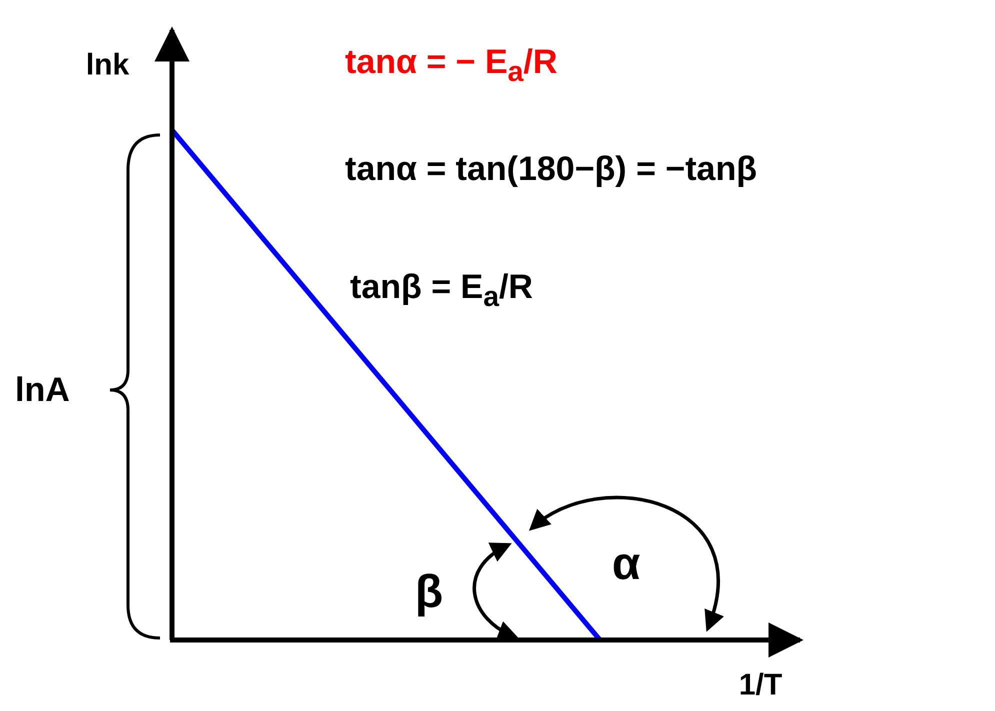 Image resolution: width=995 pixels, height=711 pixels. Describe the element at coordinates (441, 290) in the screenshot. I see `annotation: tanβ = E$_{a}$/R` at that location.